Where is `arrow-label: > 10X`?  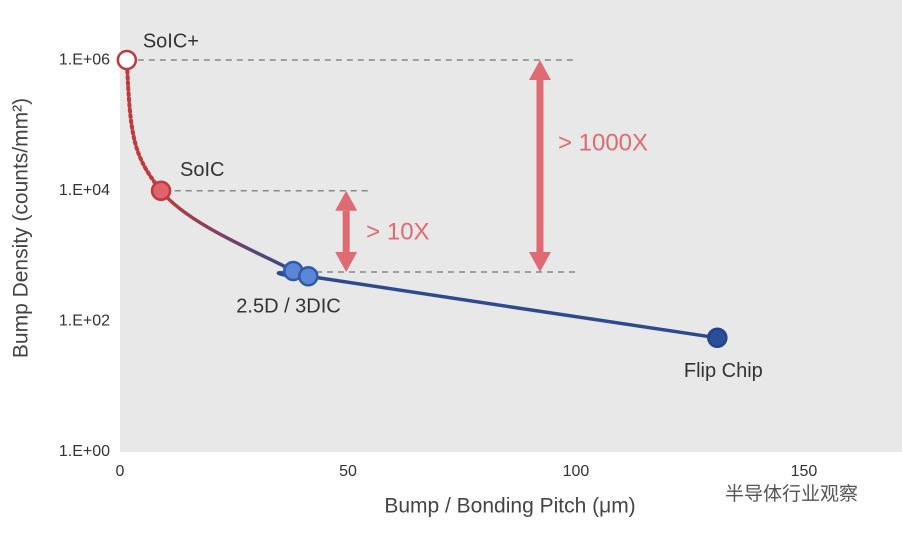 arrow-label: > 10X is located at coordinates (397, 232).